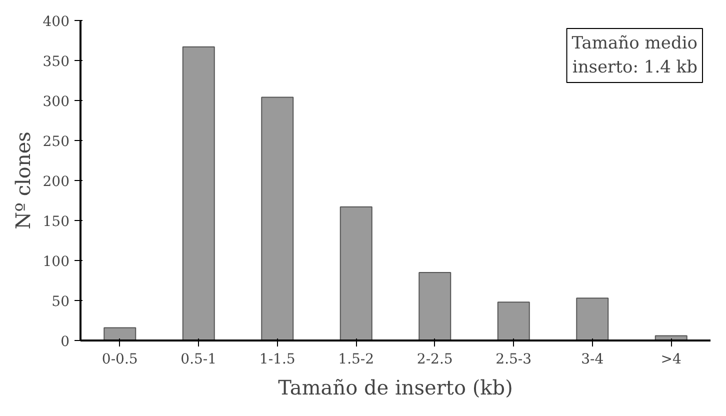 Image resolution: width=726 pixels, height=416 pixels. What do you see at coordinates (395, 388) in the screenshot?
I see `x-axis-title: Tamaño de inserto (kb)` at bounding box center [395, 388].